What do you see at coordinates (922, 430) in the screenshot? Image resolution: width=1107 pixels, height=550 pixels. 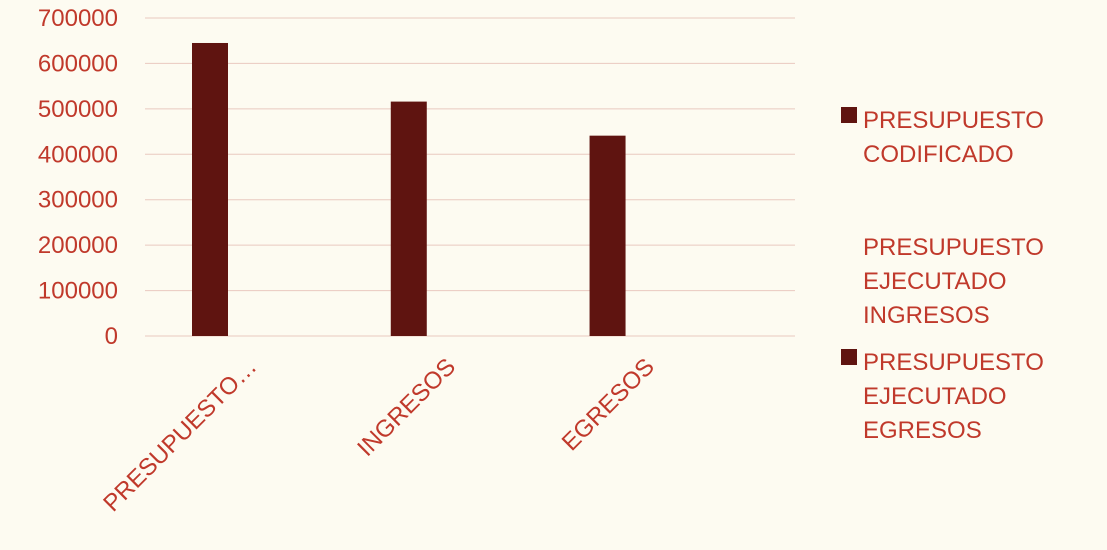 I see `legend-entry-text: EGRESOS` at bounding box center [922, 430].